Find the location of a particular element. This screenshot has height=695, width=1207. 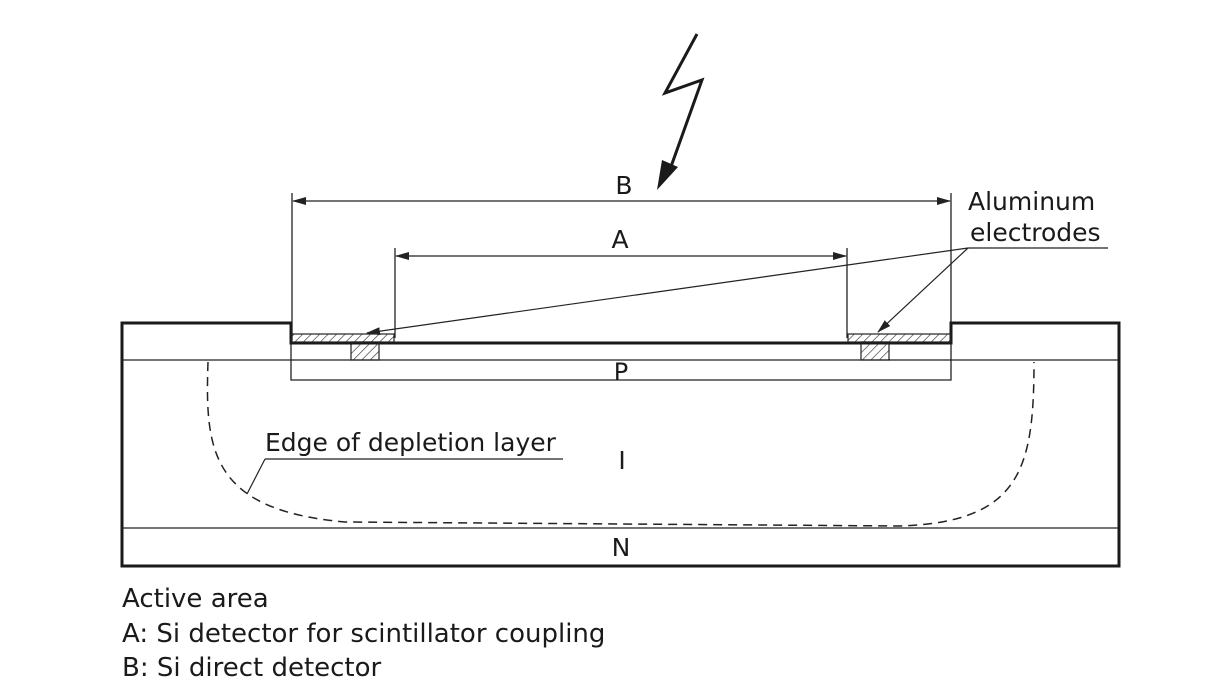

p-region is located at coordinates (621, 362).